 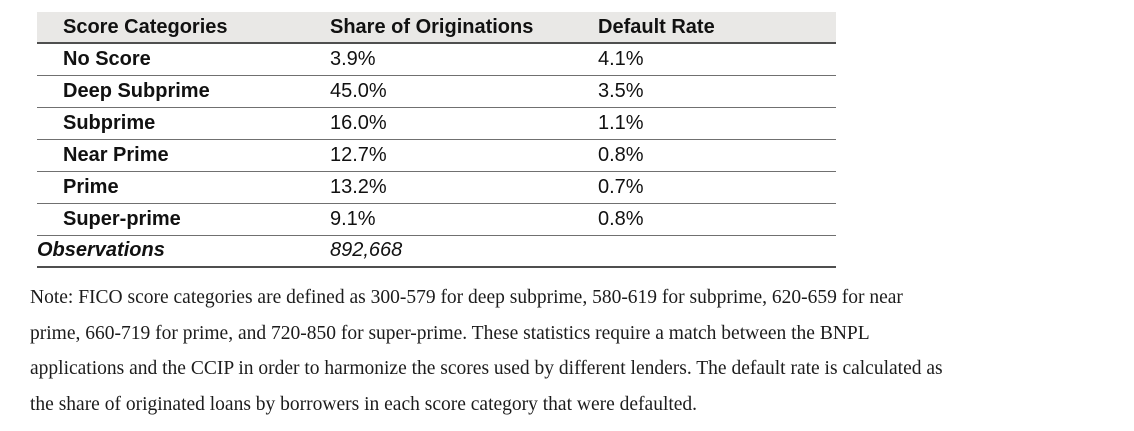 I want to click on cell-share: 45.0%, so click(x=464, y=91).